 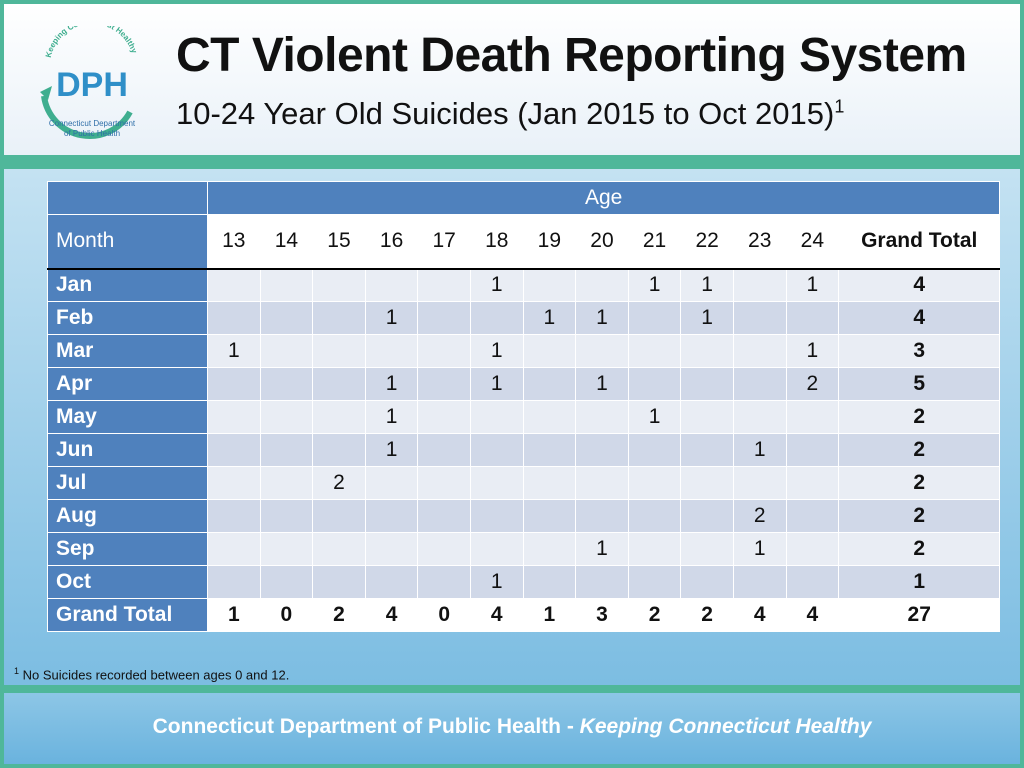 What do you see at coordinates (356, 726) in the screenshot?
I see `footer-org: Connecticut Department of Public Health` at bounding box center [356, 726].